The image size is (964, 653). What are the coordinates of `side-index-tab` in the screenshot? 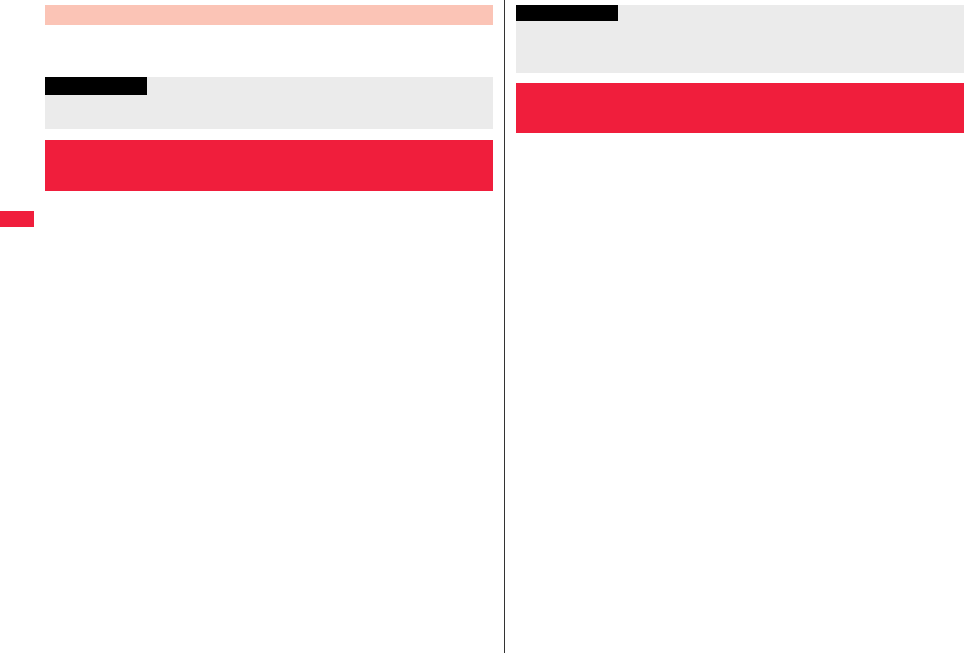 It's located at (17, 219).